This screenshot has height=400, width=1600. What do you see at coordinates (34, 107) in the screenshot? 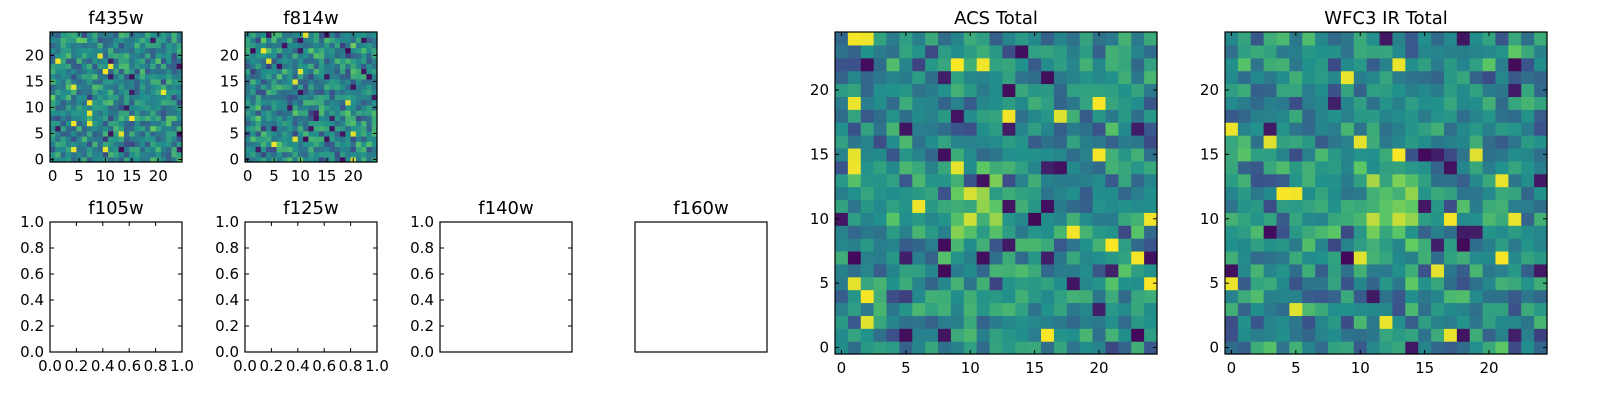
I see `y-tick-label: 10` at bounding box center [34, 107].